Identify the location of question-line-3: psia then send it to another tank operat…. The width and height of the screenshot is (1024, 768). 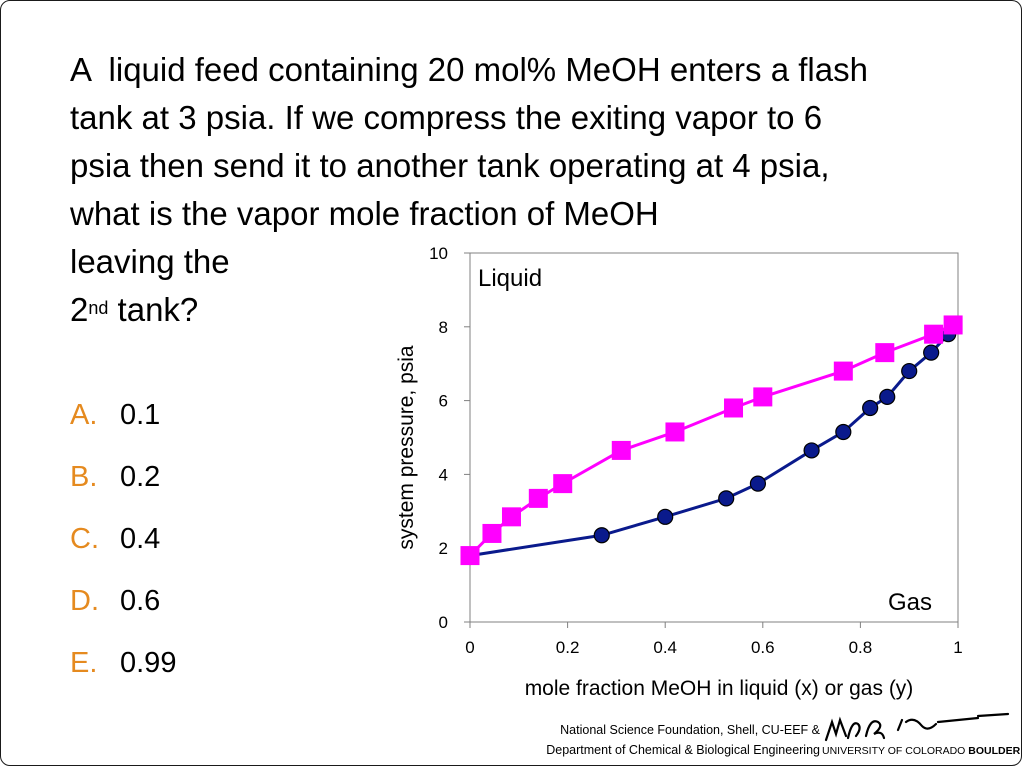
(450, 165).